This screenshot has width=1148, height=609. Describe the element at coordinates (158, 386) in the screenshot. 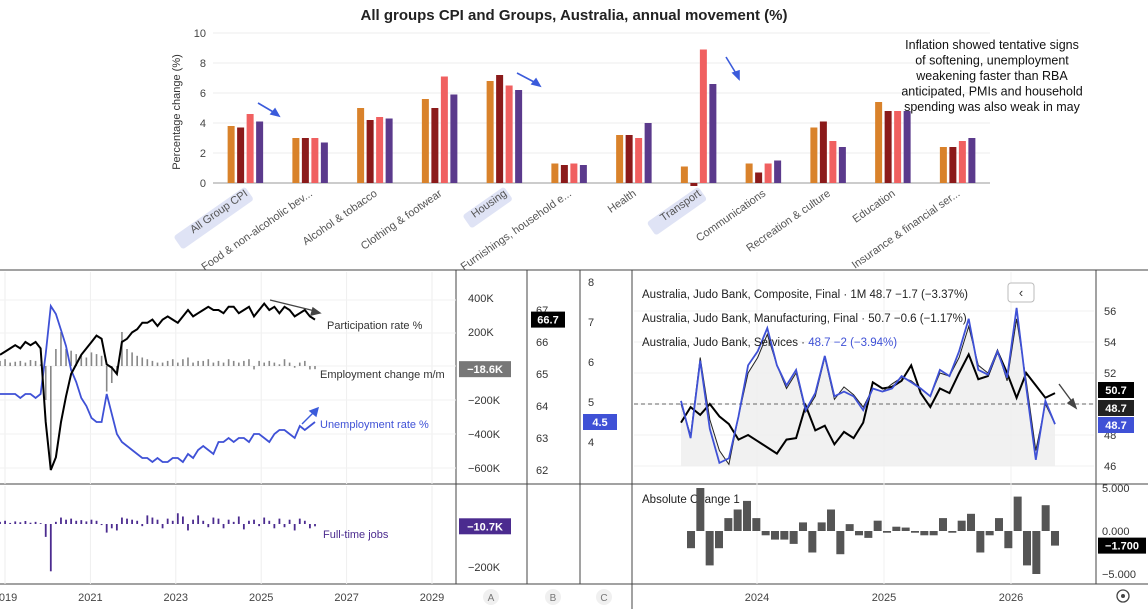

I see `participation-rate-line` at that location.